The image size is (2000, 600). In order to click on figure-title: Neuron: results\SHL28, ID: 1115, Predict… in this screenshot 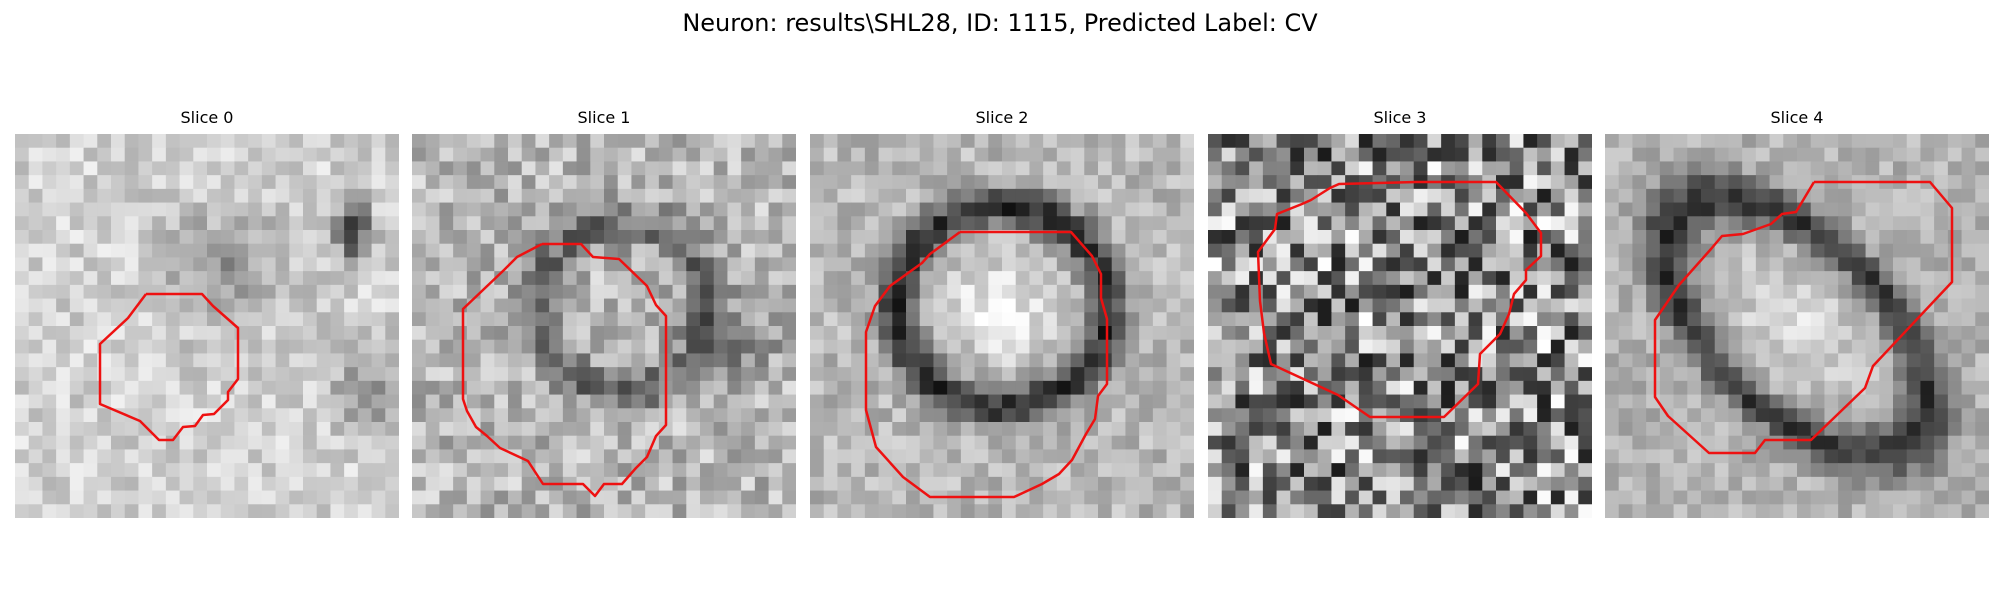, I will do `click(1000, 23)`.